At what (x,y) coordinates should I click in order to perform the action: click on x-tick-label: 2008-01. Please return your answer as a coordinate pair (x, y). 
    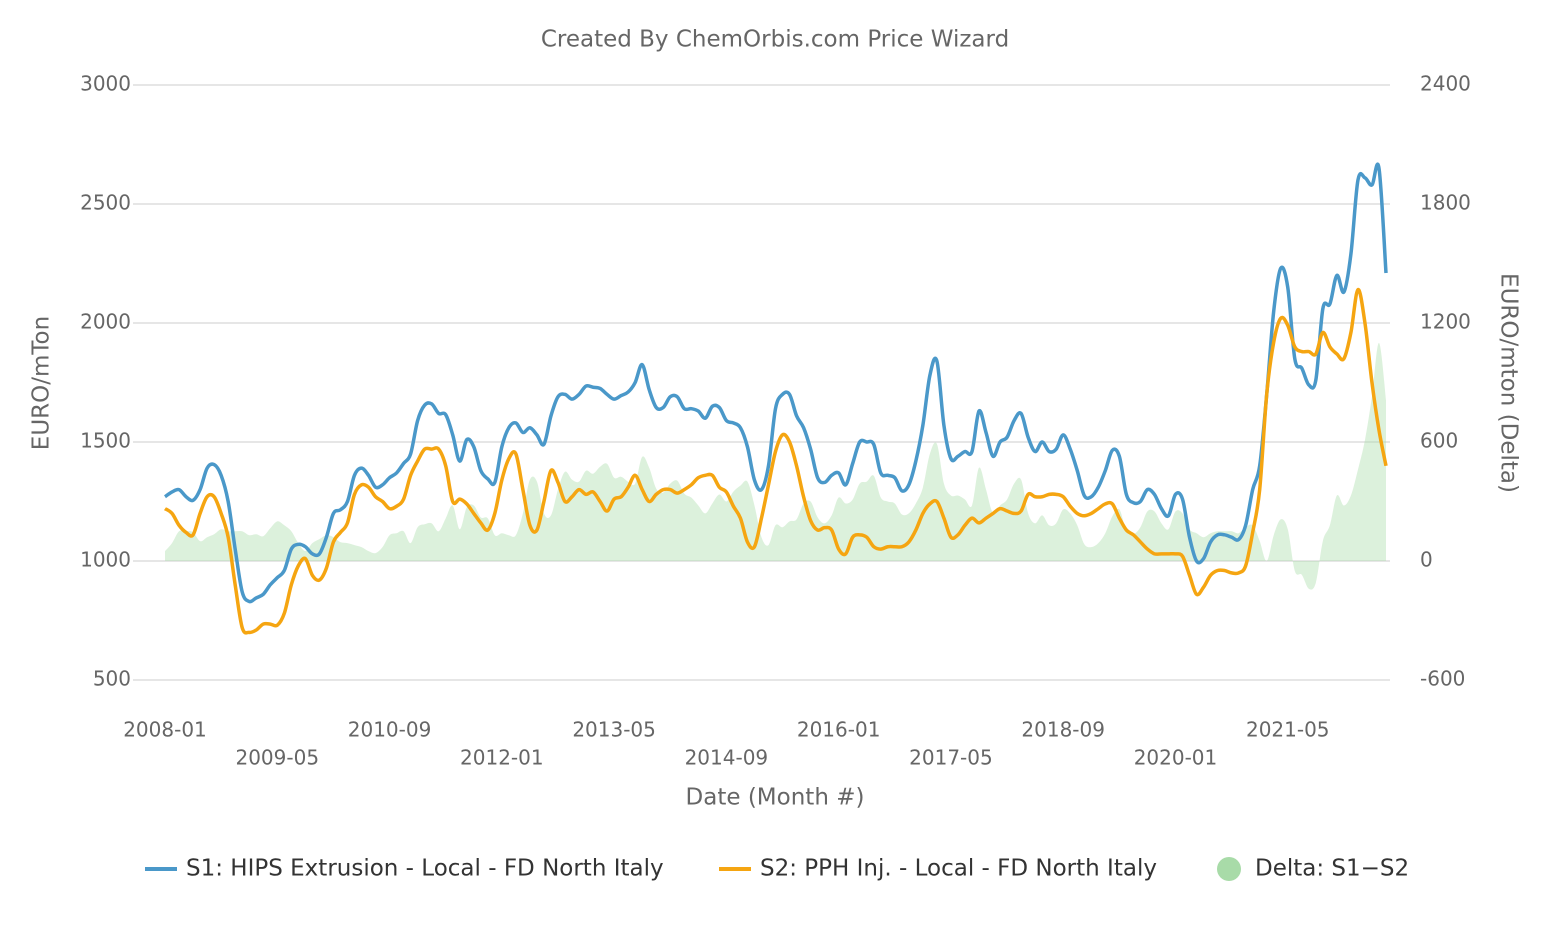
    Looking at the image, I should click on (165, 730).